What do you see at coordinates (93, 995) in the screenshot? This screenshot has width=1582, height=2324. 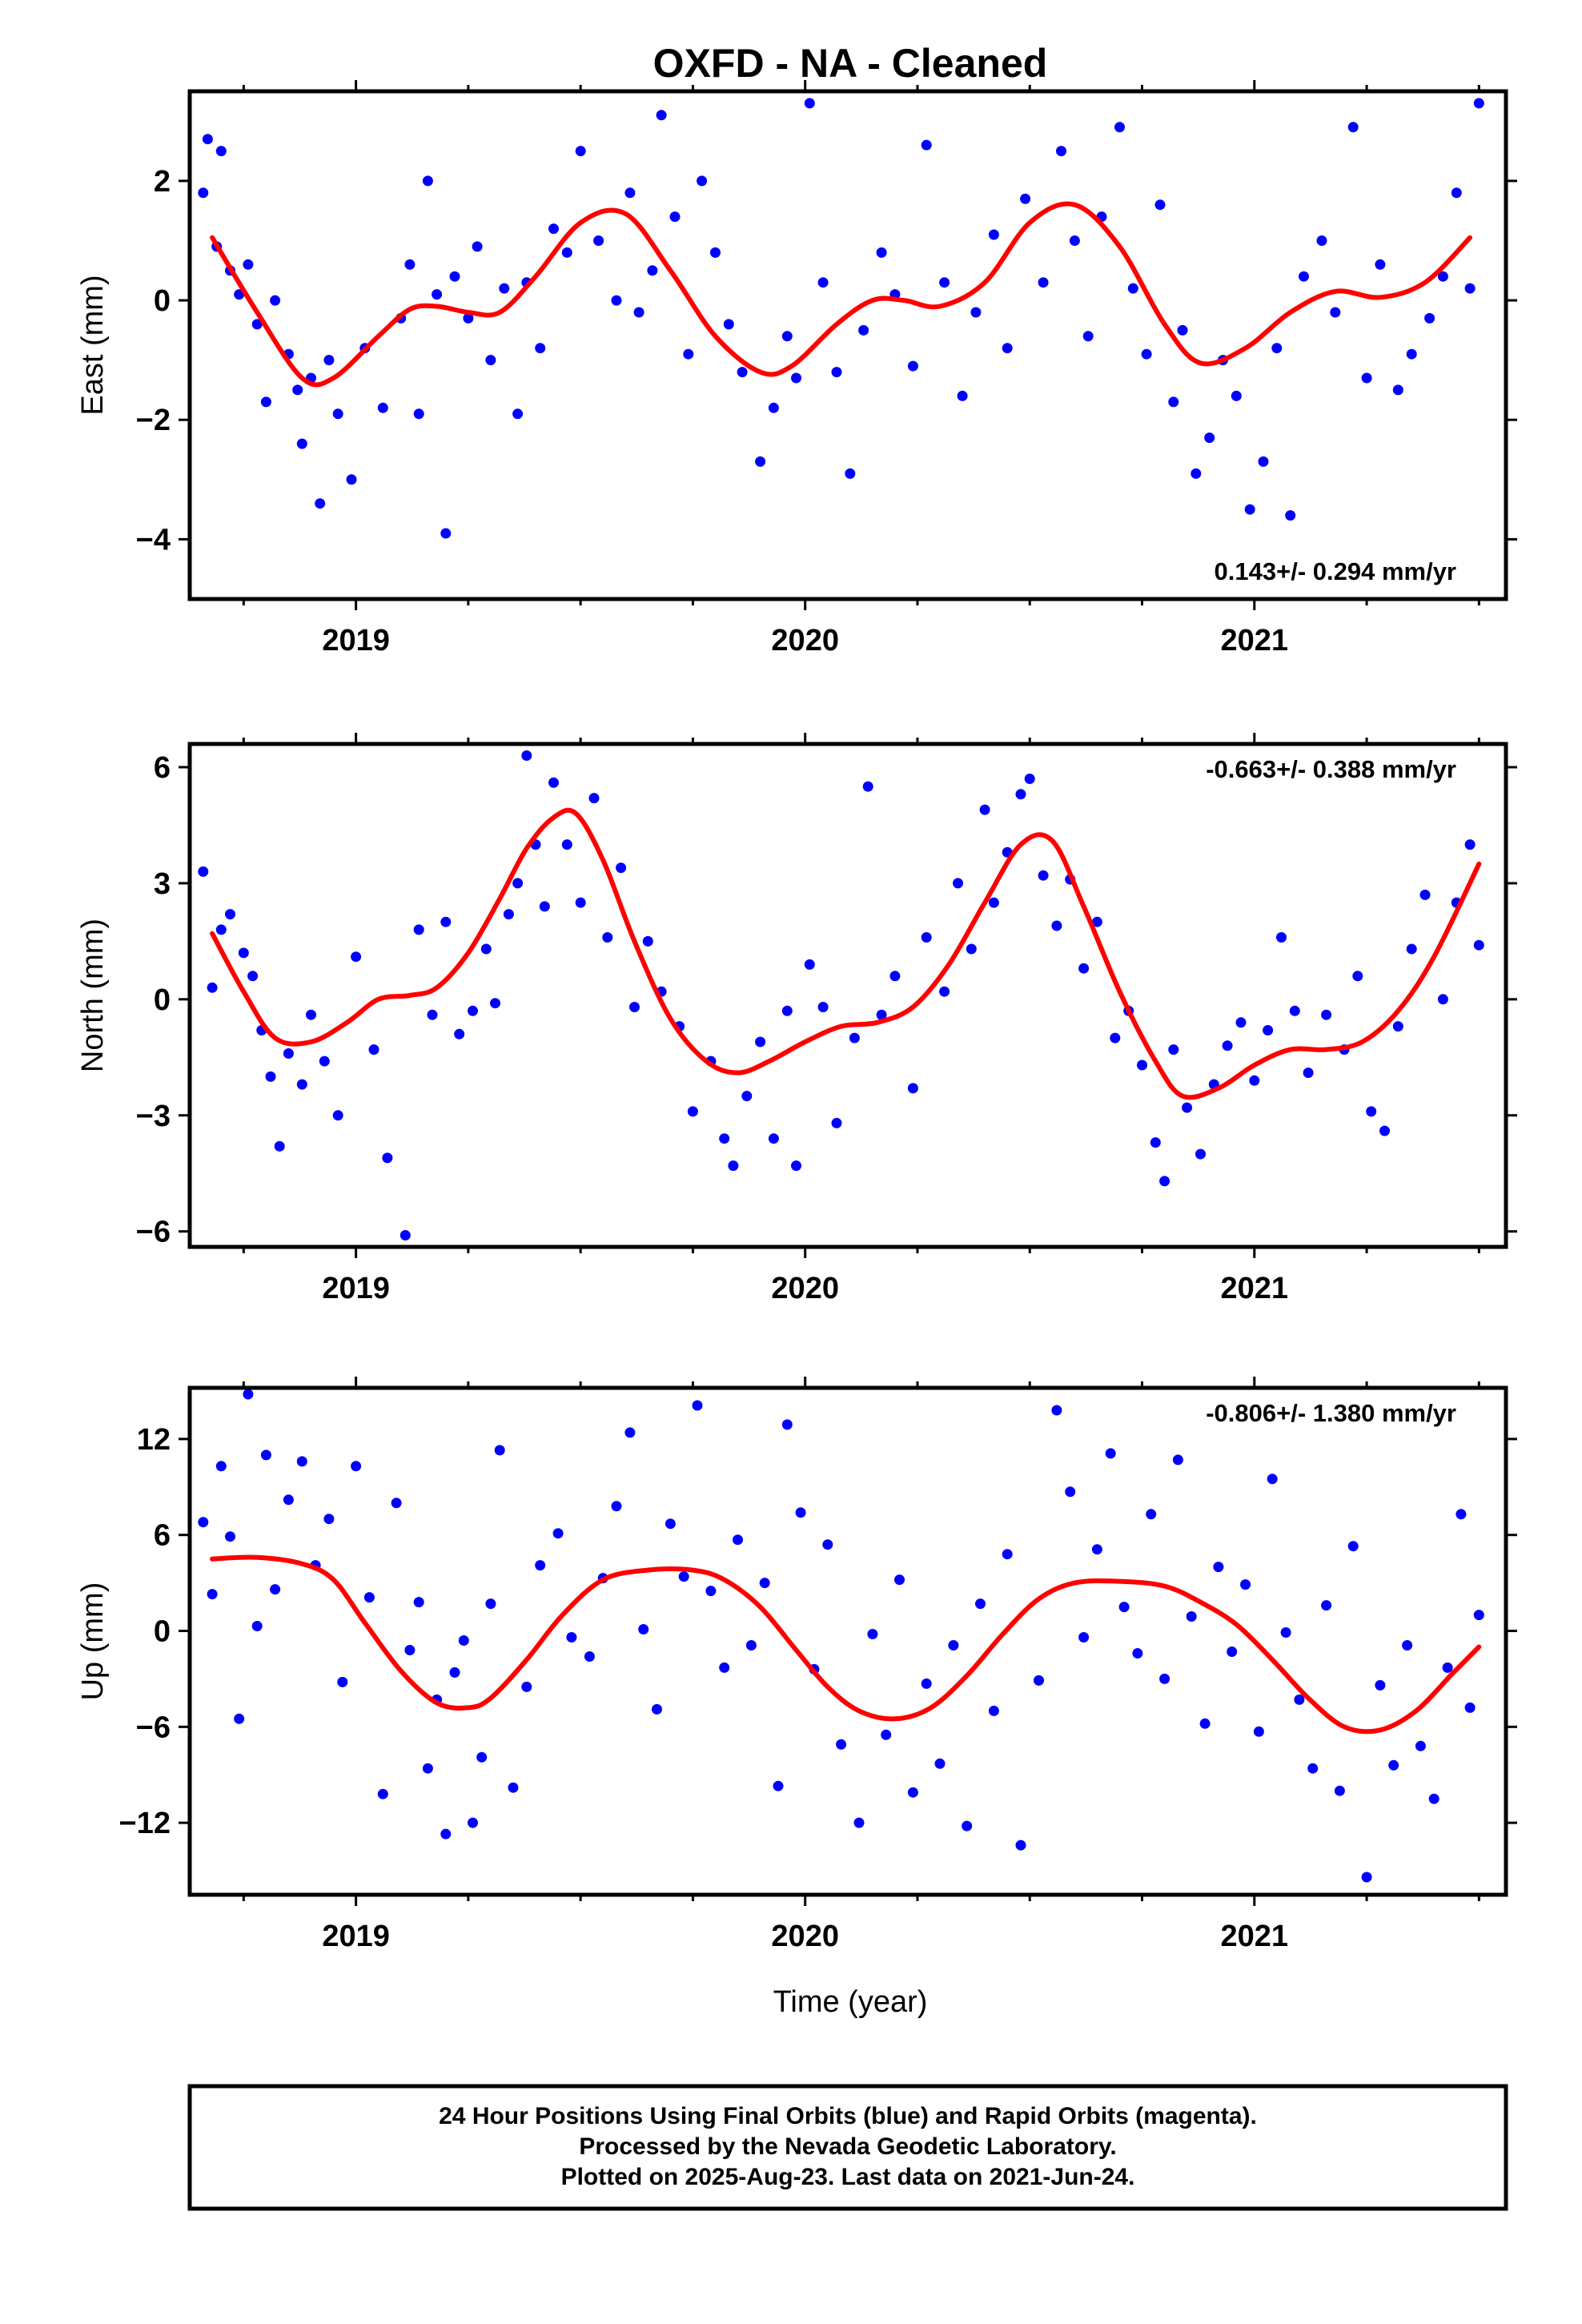 I see `north-y-axis-label: North (mm)` at bounding box center [93, 995].